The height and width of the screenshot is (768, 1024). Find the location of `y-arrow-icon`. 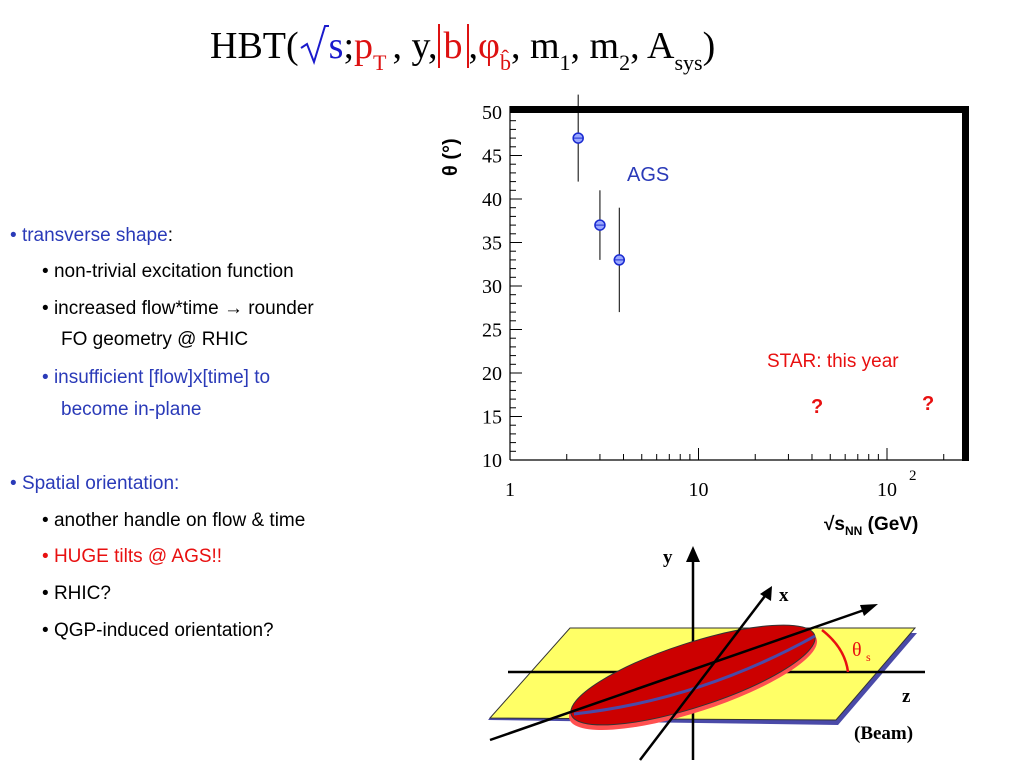

y-arrow-icon is located at coordinates (693, 554).